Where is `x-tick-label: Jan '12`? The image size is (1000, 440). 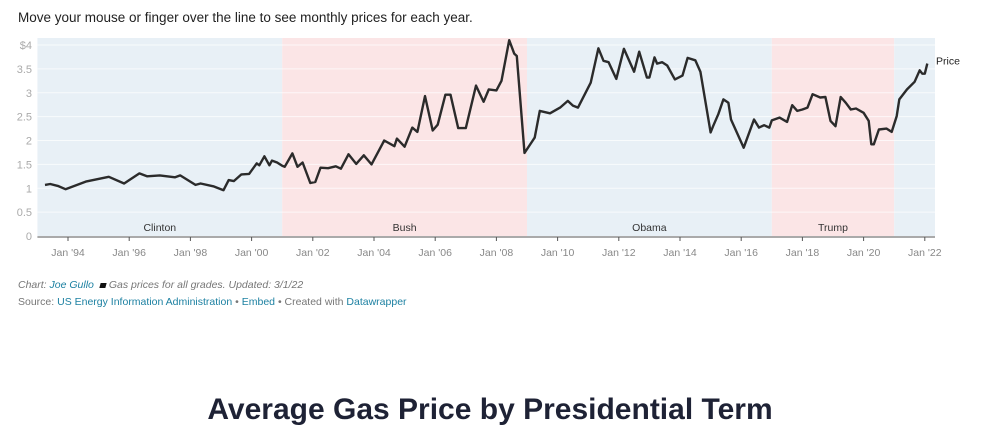
x-tick-label: Jan '12 is located at coordinates (619, 253).